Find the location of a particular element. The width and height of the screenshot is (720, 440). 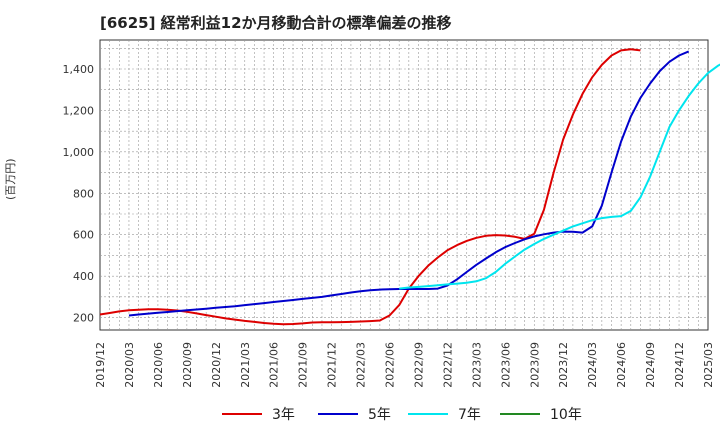

x-tick-label: 2020/03 is located at coordinates (129, 365).